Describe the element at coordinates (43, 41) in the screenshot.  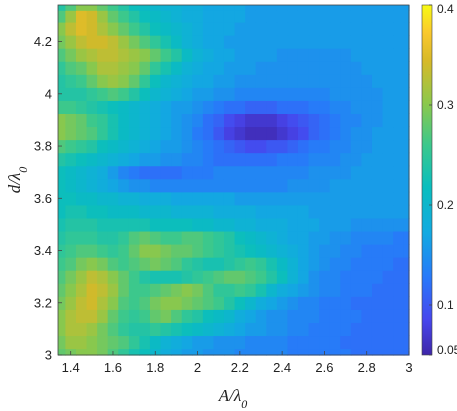
I see `y-tick-label: 4.2` at that location.